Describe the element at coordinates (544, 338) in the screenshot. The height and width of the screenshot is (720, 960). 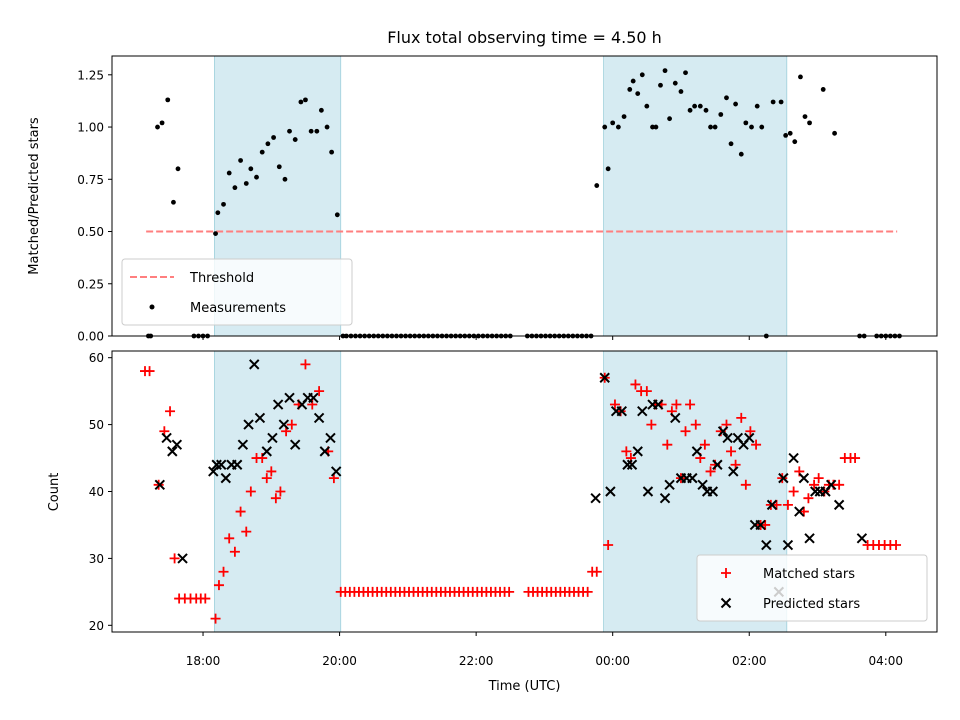
I see `top-x-ticks` at that location.